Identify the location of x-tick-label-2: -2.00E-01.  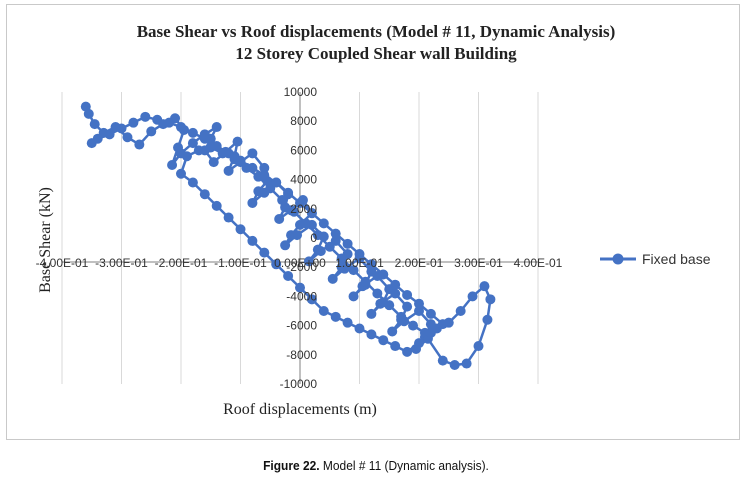
(181, 263).